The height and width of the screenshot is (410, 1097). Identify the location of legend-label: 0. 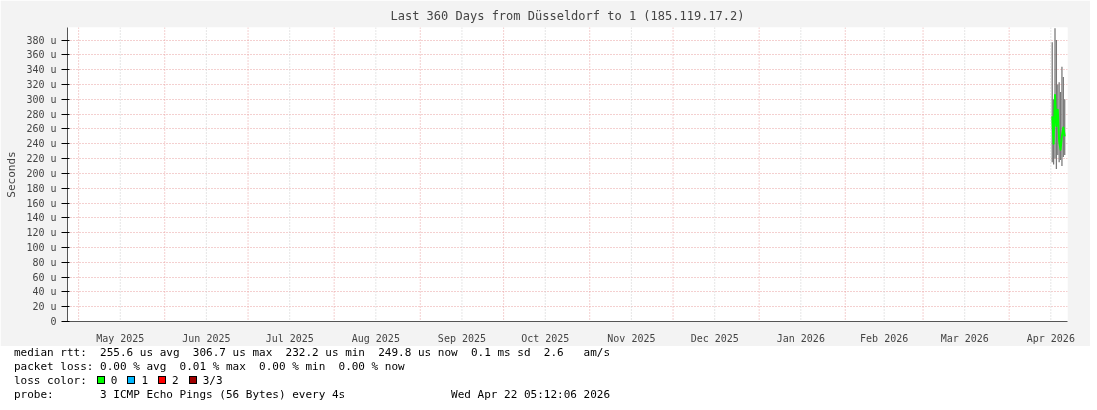
(114, 380).